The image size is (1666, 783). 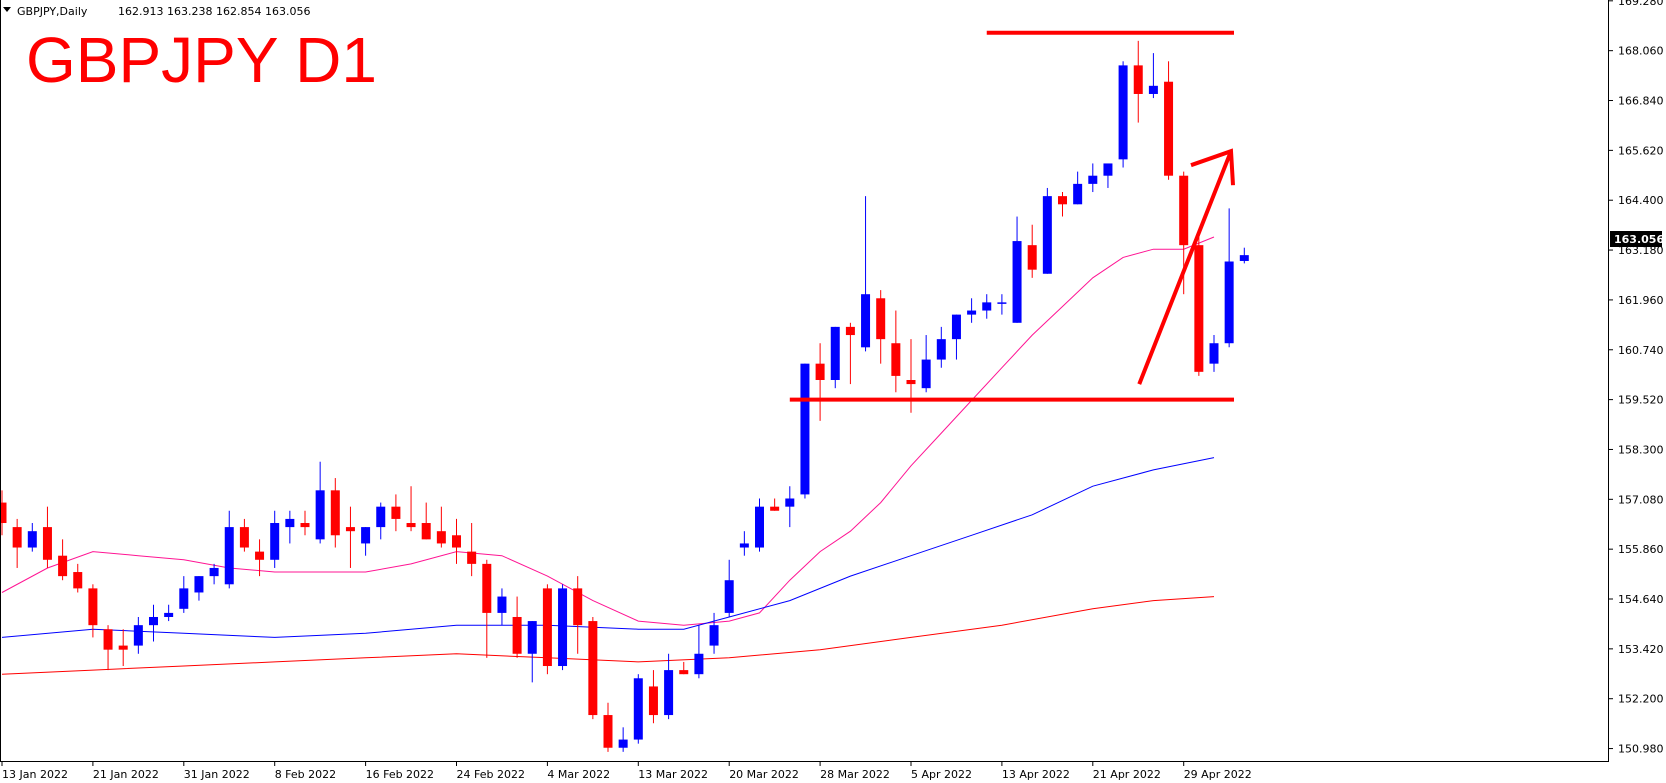 I want to click on current-price-marker: 163.056, so click(x=1637, y=239).